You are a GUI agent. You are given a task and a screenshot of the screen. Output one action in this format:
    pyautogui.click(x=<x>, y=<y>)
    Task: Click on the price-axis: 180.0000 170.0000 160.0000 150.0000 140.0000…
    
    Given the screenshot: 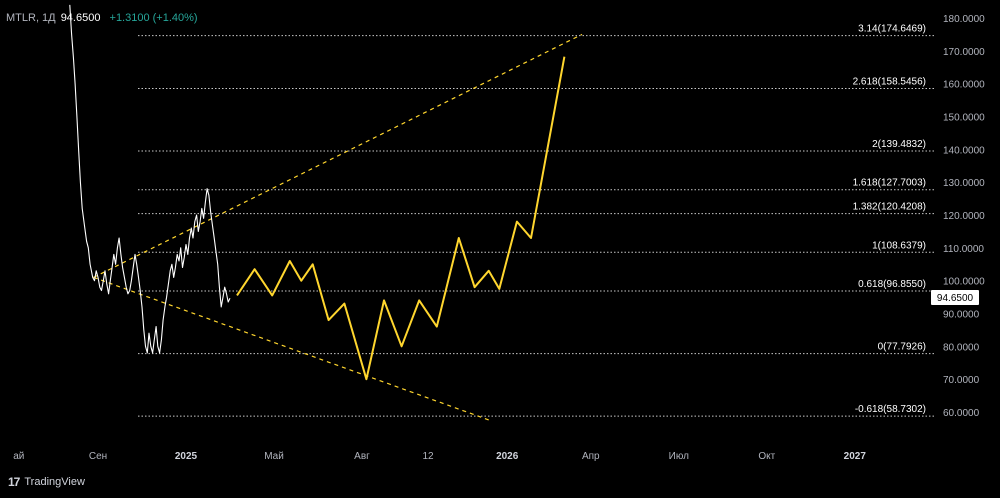 What is the action you would take?
    pyautogui.click(x=964, y=216)
    